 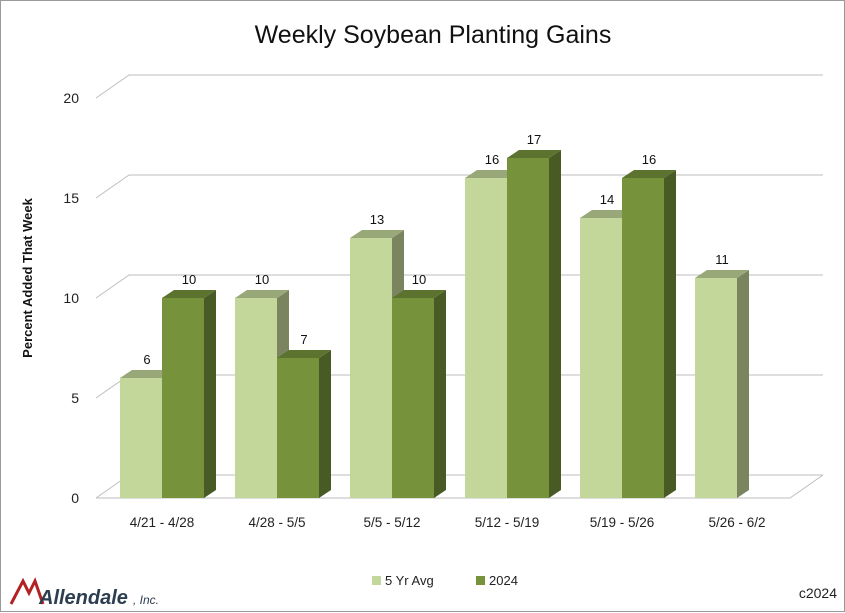 I want to click on y-tick-label: 15, so click(x=71, y=198).